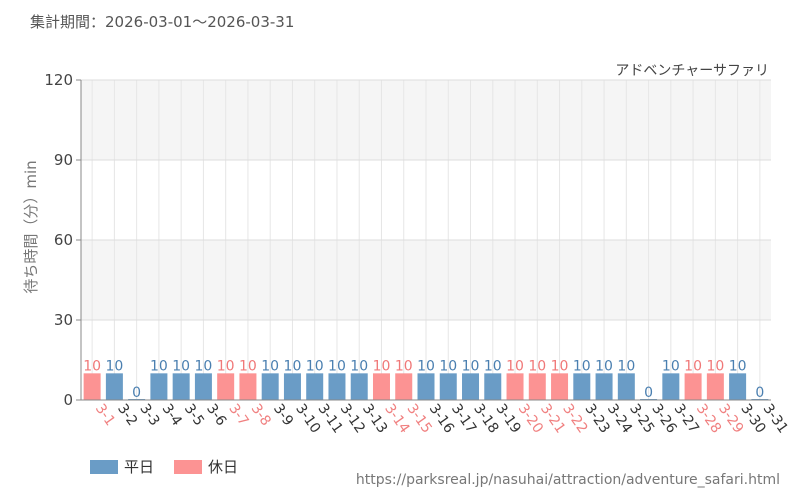 This screenshot has height=500, width=800. Describe the element at coordinates (172, 415) in the screenshot. I see `x-tick-label: 3-4` at that location.